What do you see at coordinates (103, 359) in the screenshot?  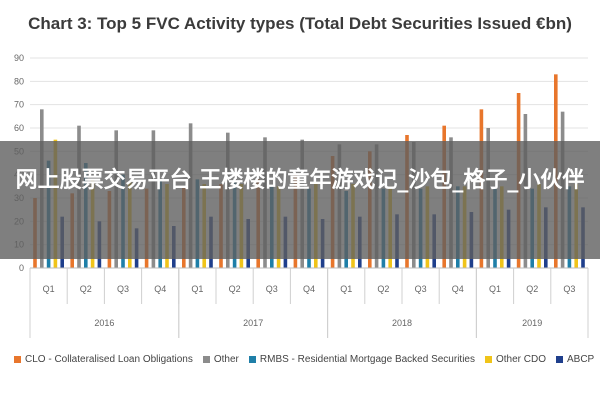 I see `legend-item: CLO - Collateralised Loan Obligations` at bounding box center [103, 359].